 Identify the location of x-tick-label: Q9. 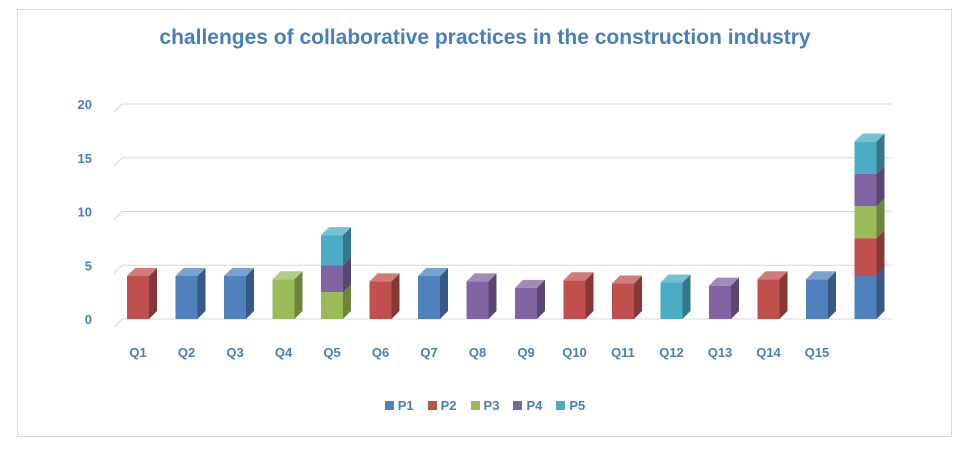
(525, 352).